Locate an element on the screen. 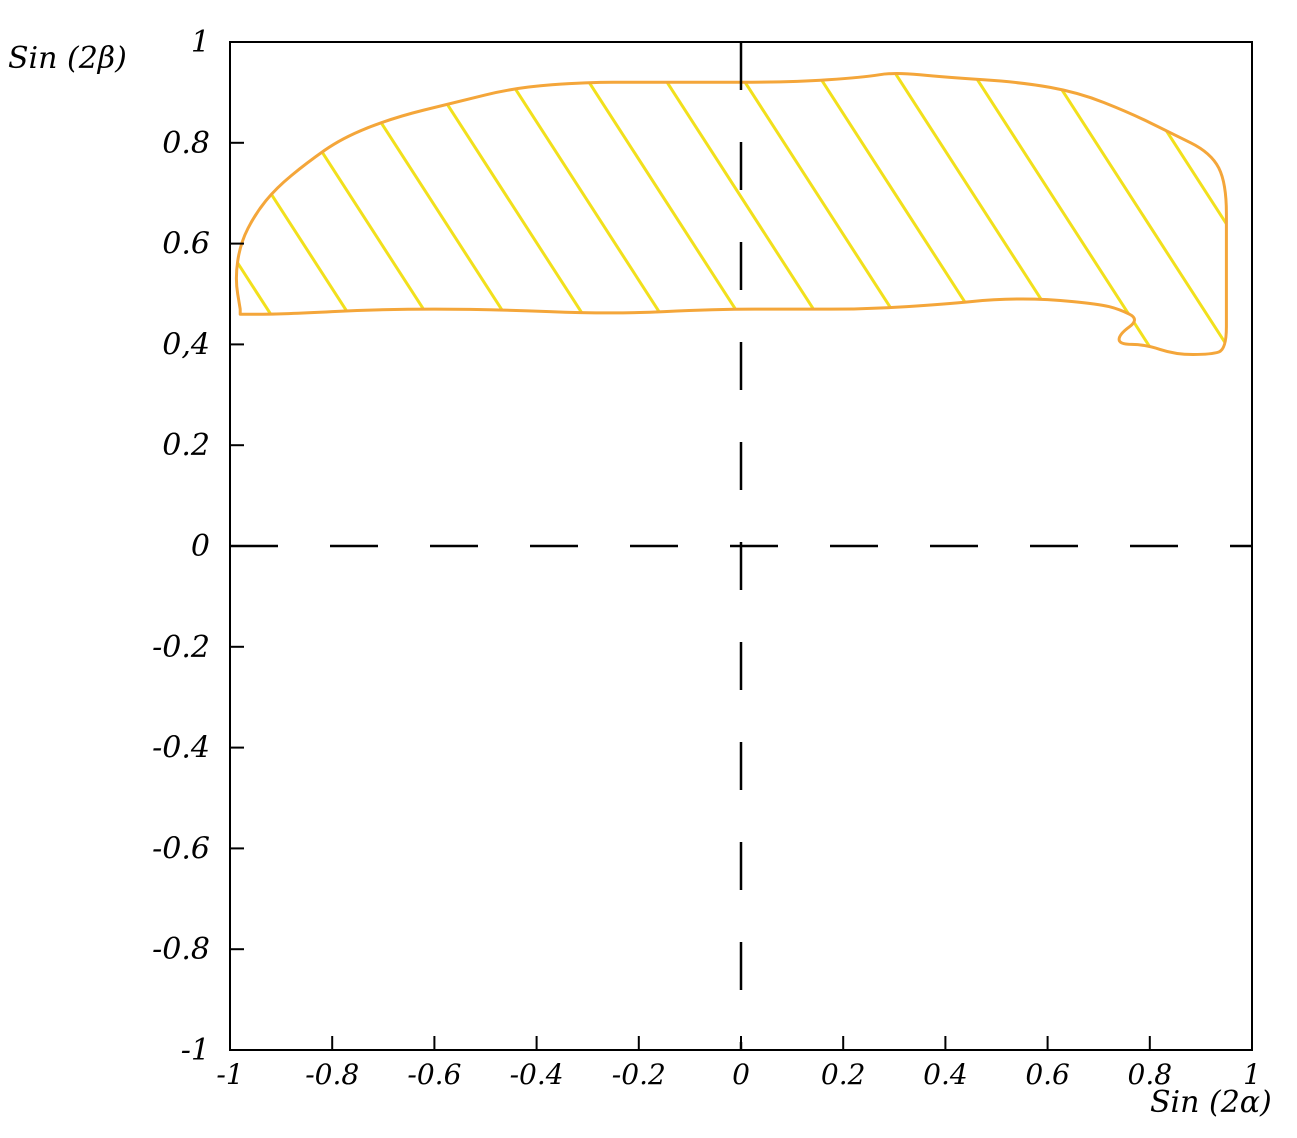  x-tick-label: 0 is located at coordinates (741, 1074).